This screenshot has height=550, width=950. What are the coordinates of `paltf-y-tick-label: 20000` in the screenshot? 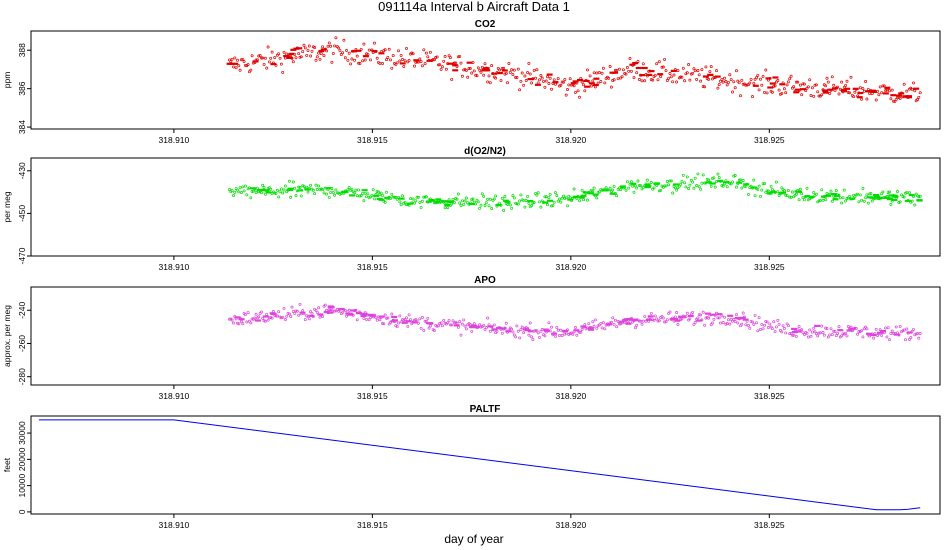 It's located at (22, 459).